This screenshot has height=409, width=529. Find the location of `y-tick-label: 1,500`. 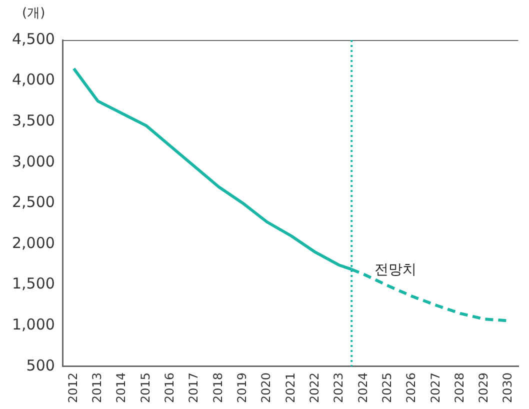

y-tick-label: 1,500 is located at coordinates (33, 283).